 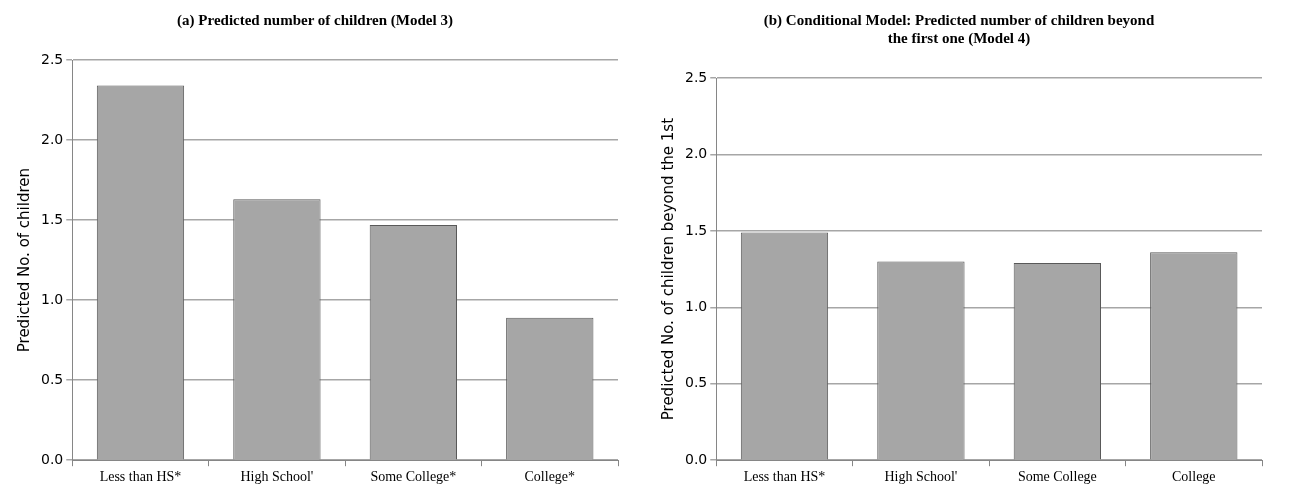 What do you see at coordinates (315, 20) in the screenshot?
I see `chart-title: (a) Predicted number of children (Model 3)` at bounding box center [315, 20].